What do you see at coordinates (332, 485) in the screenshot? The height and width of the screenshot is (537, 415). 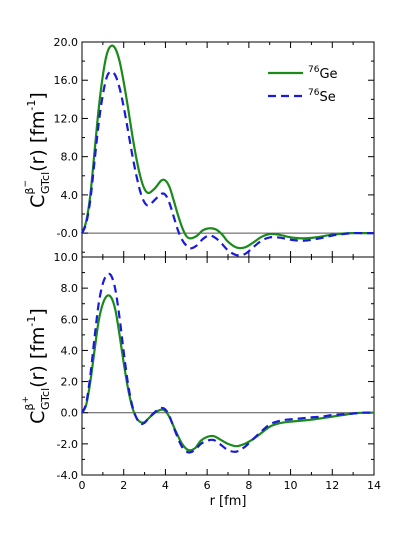 I see `xtick-label: 12` at bounding box center [332, 485].